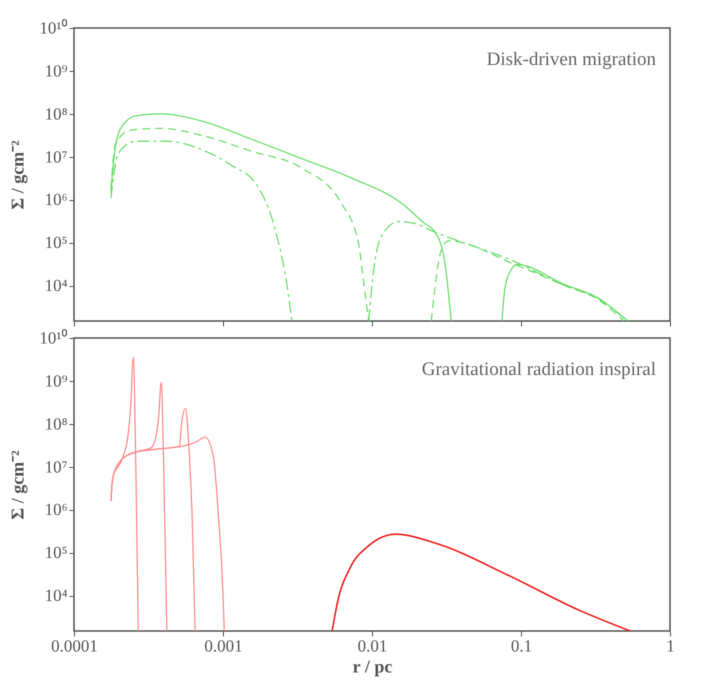 The height and width of the screenshot is (691, 726). I want to click on x-tick-label: 0.1, so click(521, 646).